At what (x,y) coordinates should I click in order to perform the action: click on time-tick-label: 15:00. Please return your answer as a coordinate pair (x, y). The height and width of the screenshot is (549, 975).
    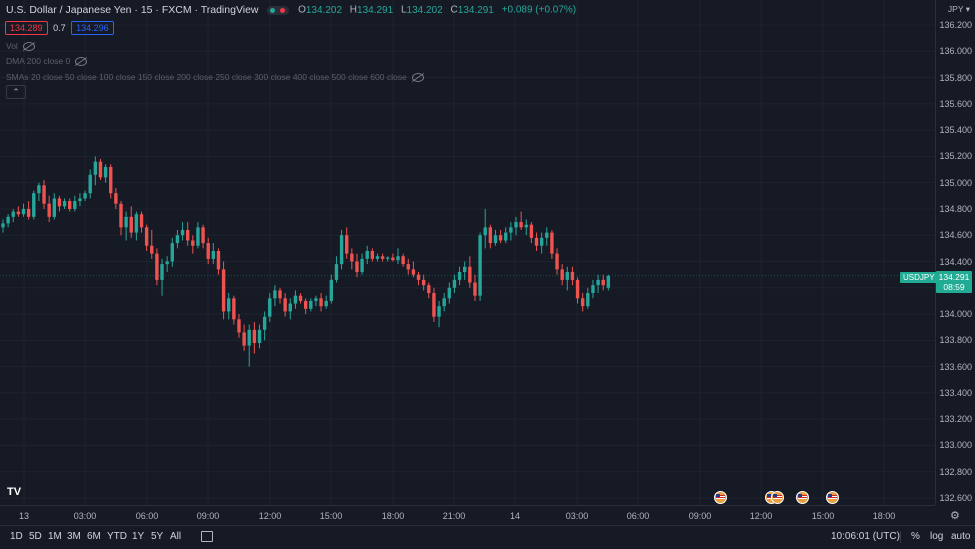
    Looking at the image, I should click on (823, 516).